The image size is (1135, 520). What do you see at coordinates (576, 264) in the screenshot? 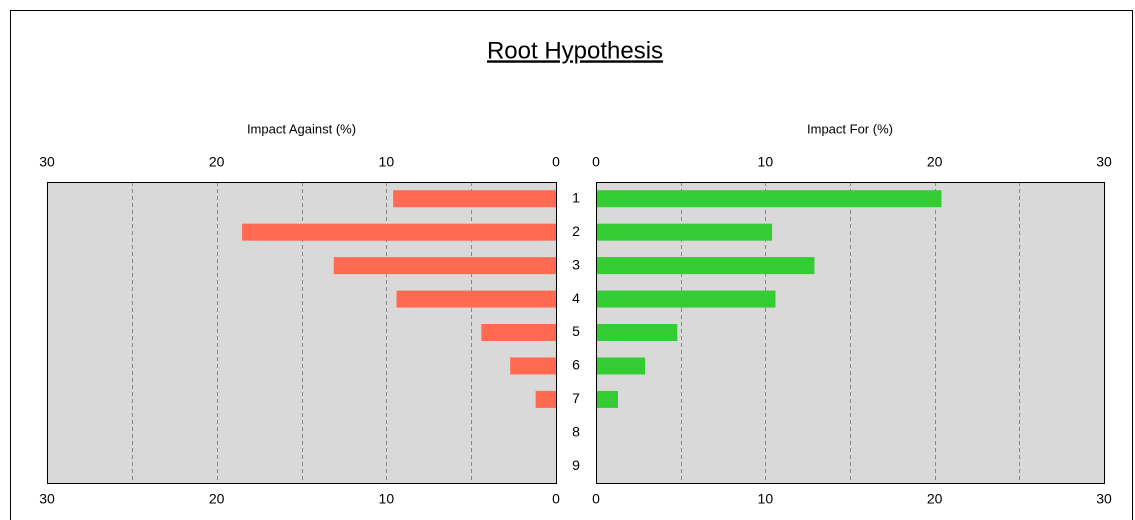
I see `category-label: 3` at bounding box center [576, 264].